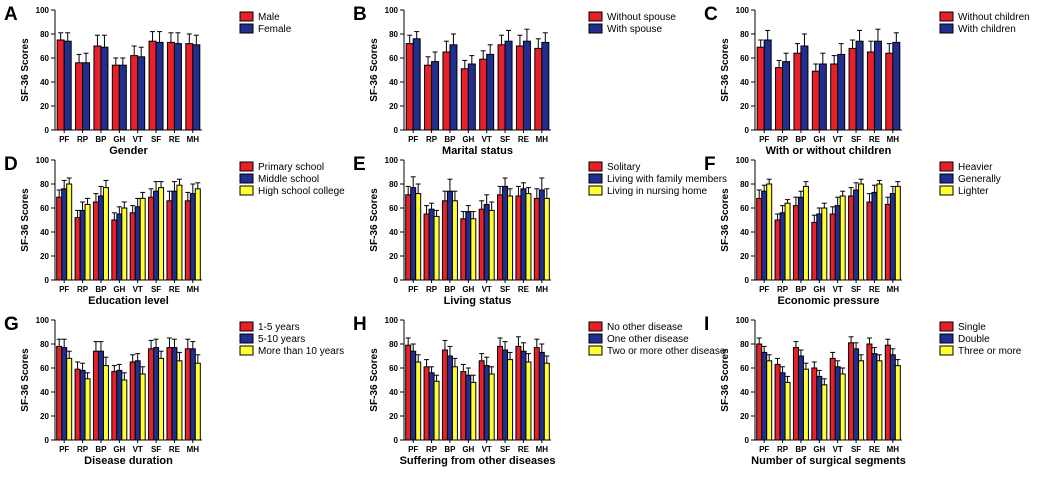 This screenshot has height=480, width=1053. What do you see at coordinates (623, 167) in the screenshot?
I see `legend-label: Solitary` at bounding box center [623, 167].